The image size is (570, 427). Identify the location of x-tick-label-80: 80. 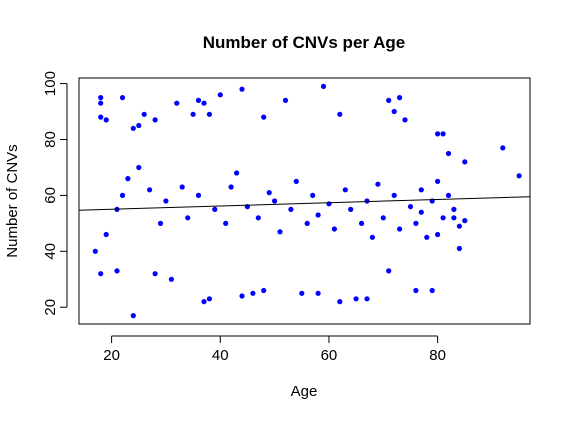
(437, 355).